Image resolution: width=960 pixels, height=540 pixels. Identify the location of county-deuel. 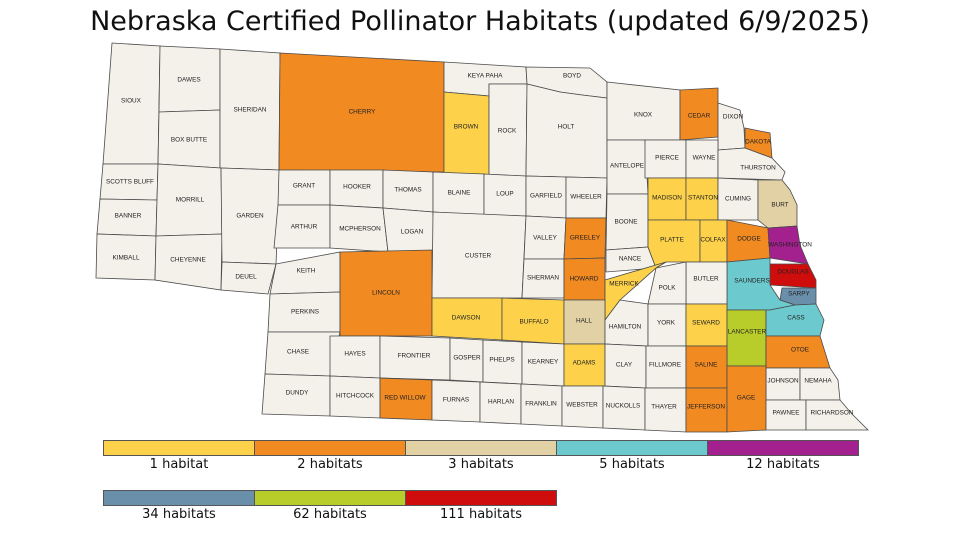
(248, 278).